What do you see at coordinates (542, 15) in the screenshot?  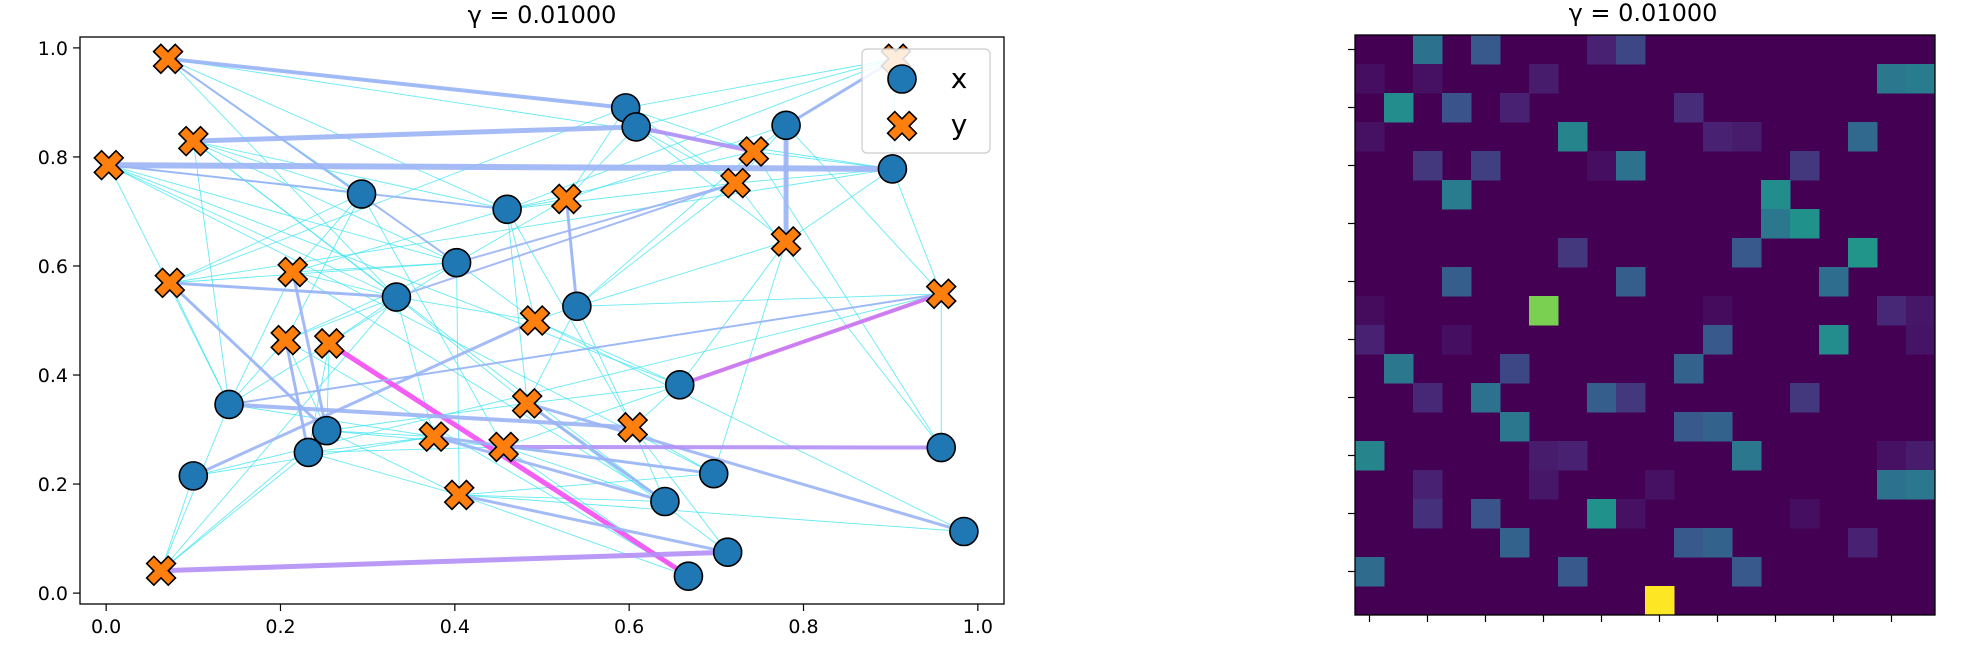 I see `scatter-title: γ = 0.01000` at bounding box center [542, 15].